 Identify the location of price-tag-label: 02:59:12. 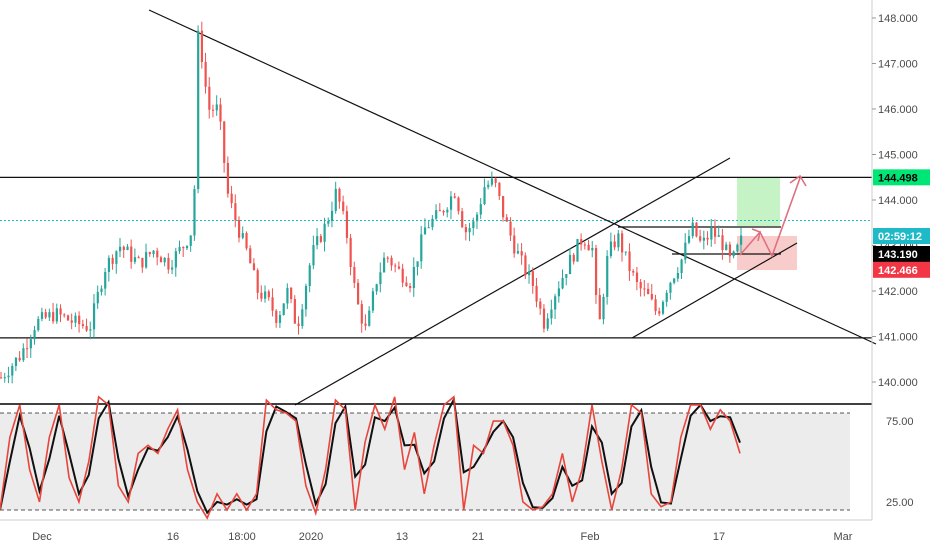
(900, 237).